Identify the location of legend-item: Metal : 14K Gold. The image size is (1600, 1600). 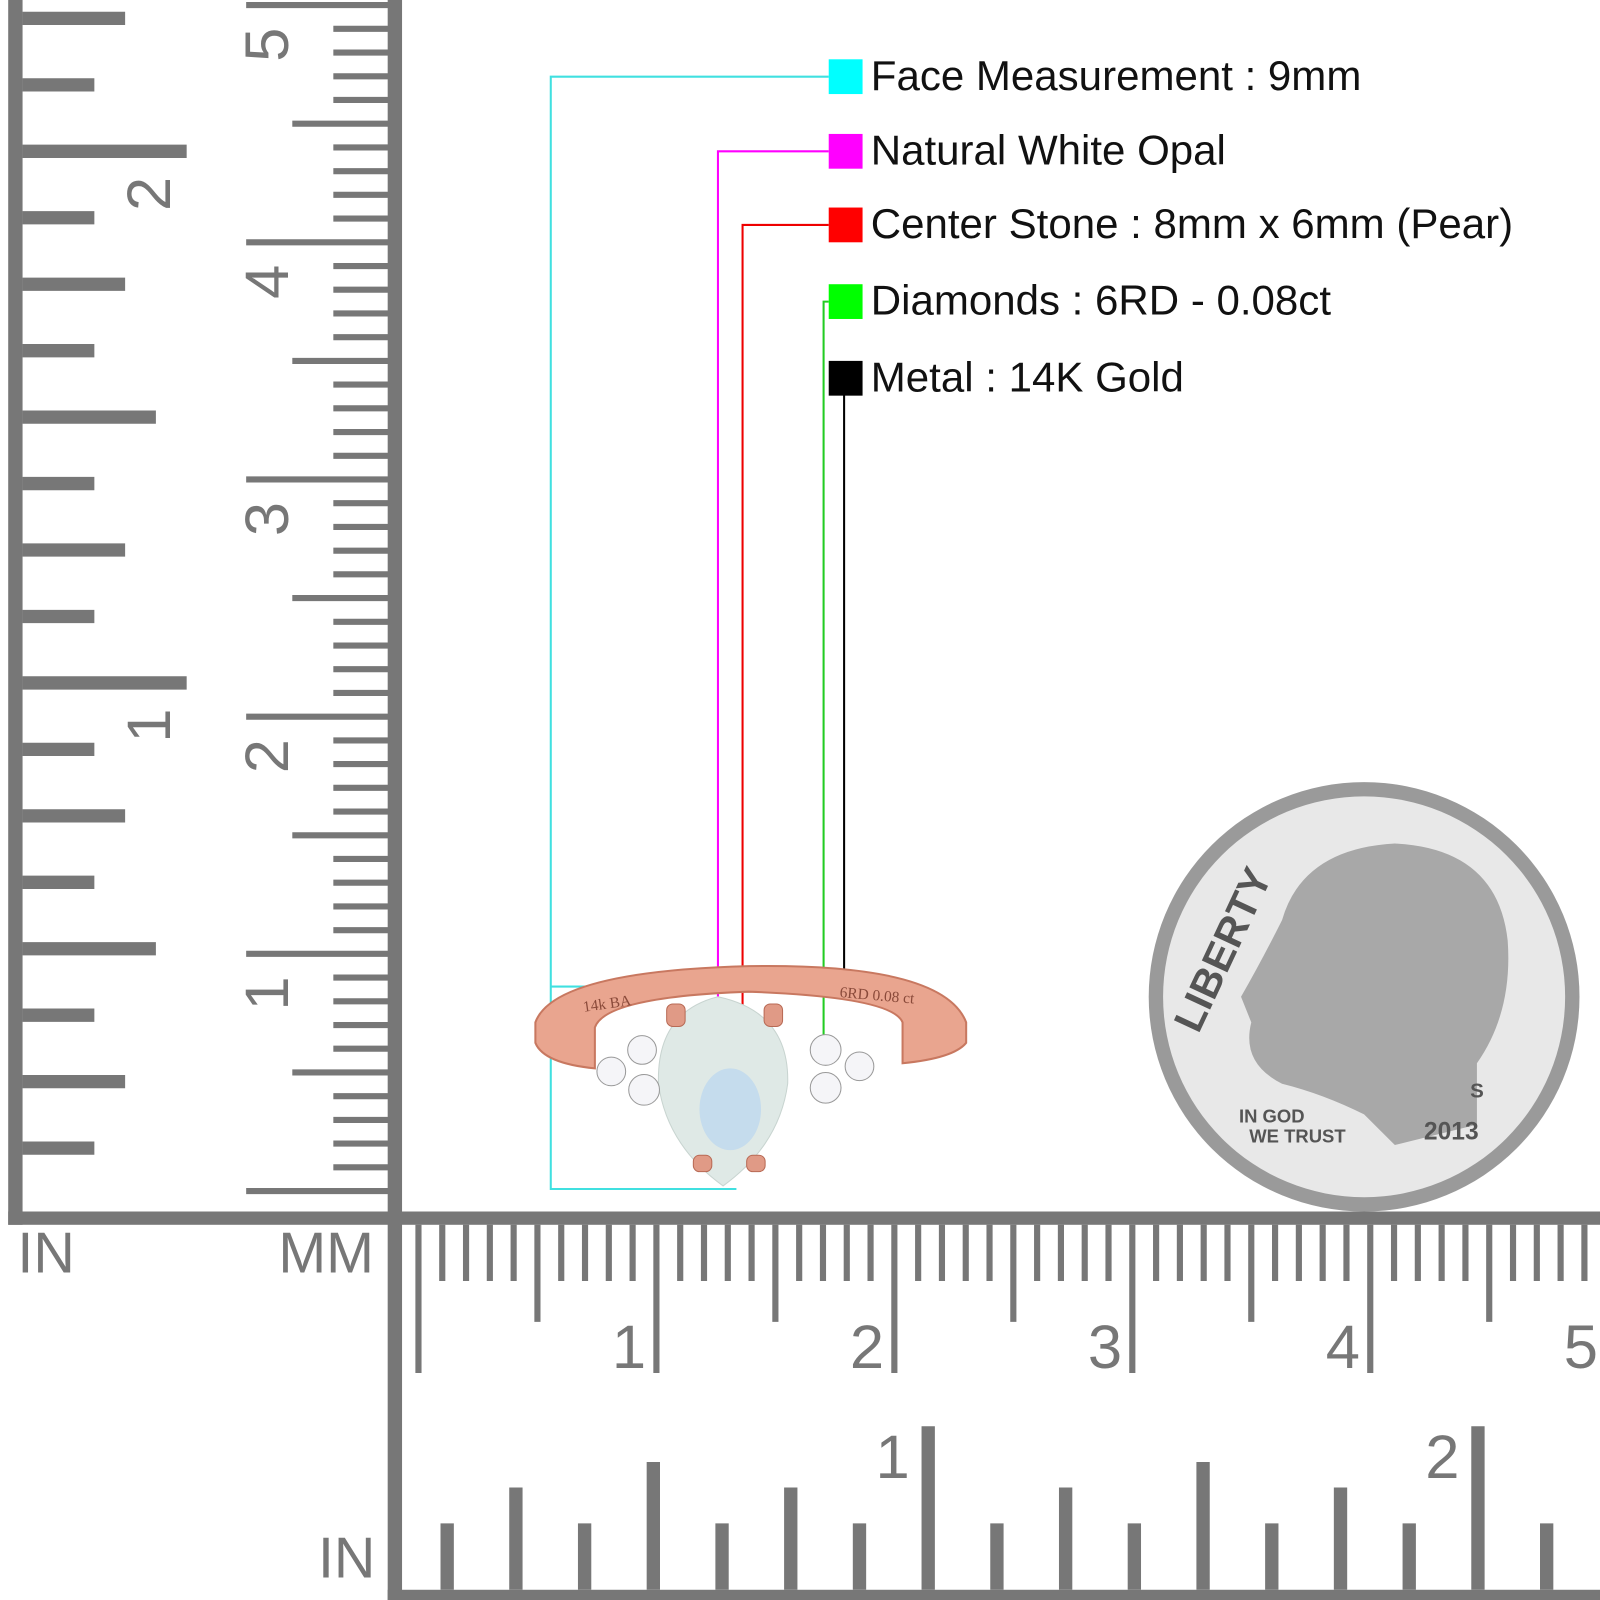
(1006, 376).